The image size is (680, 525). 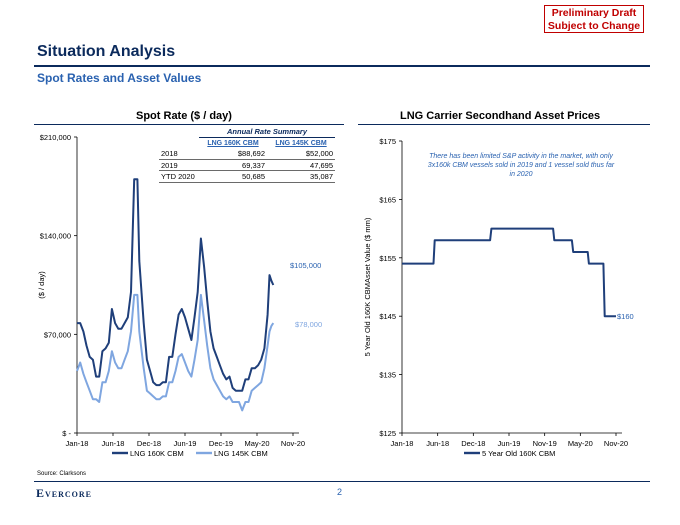 I want to click on legend-label: LNG 145K CBM, so click(x=241, y=453).